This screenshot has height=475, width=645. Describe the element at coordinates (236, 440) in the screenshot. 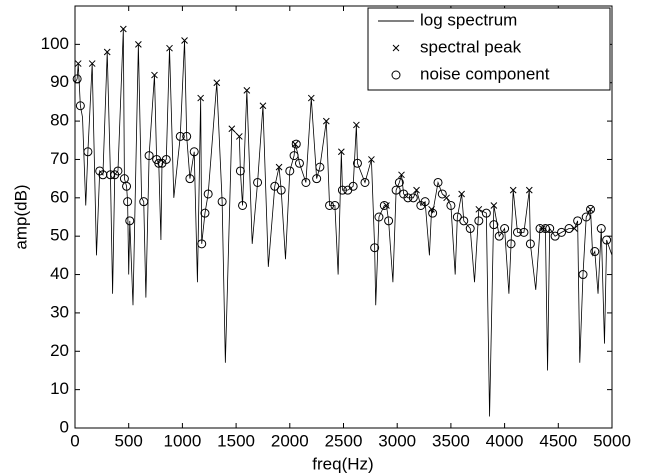

I see `x-tick-label: 1500` at that location.